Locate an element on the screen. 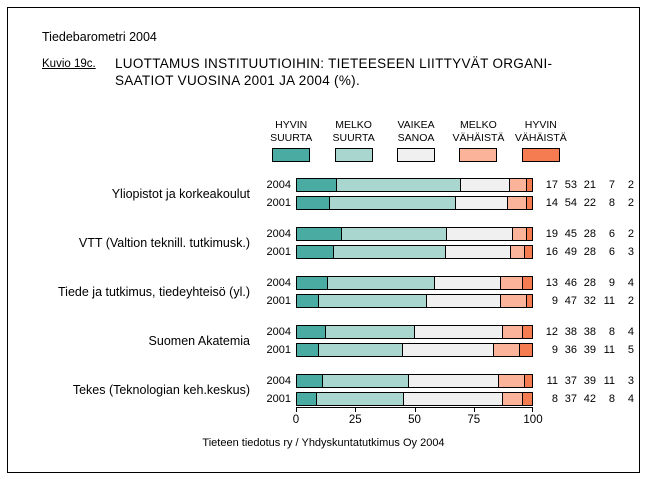 The width and height of the screenshot is (647, 480). group-label: Yliopistot ja korkeakoulut is located at coordinates (180, 194).